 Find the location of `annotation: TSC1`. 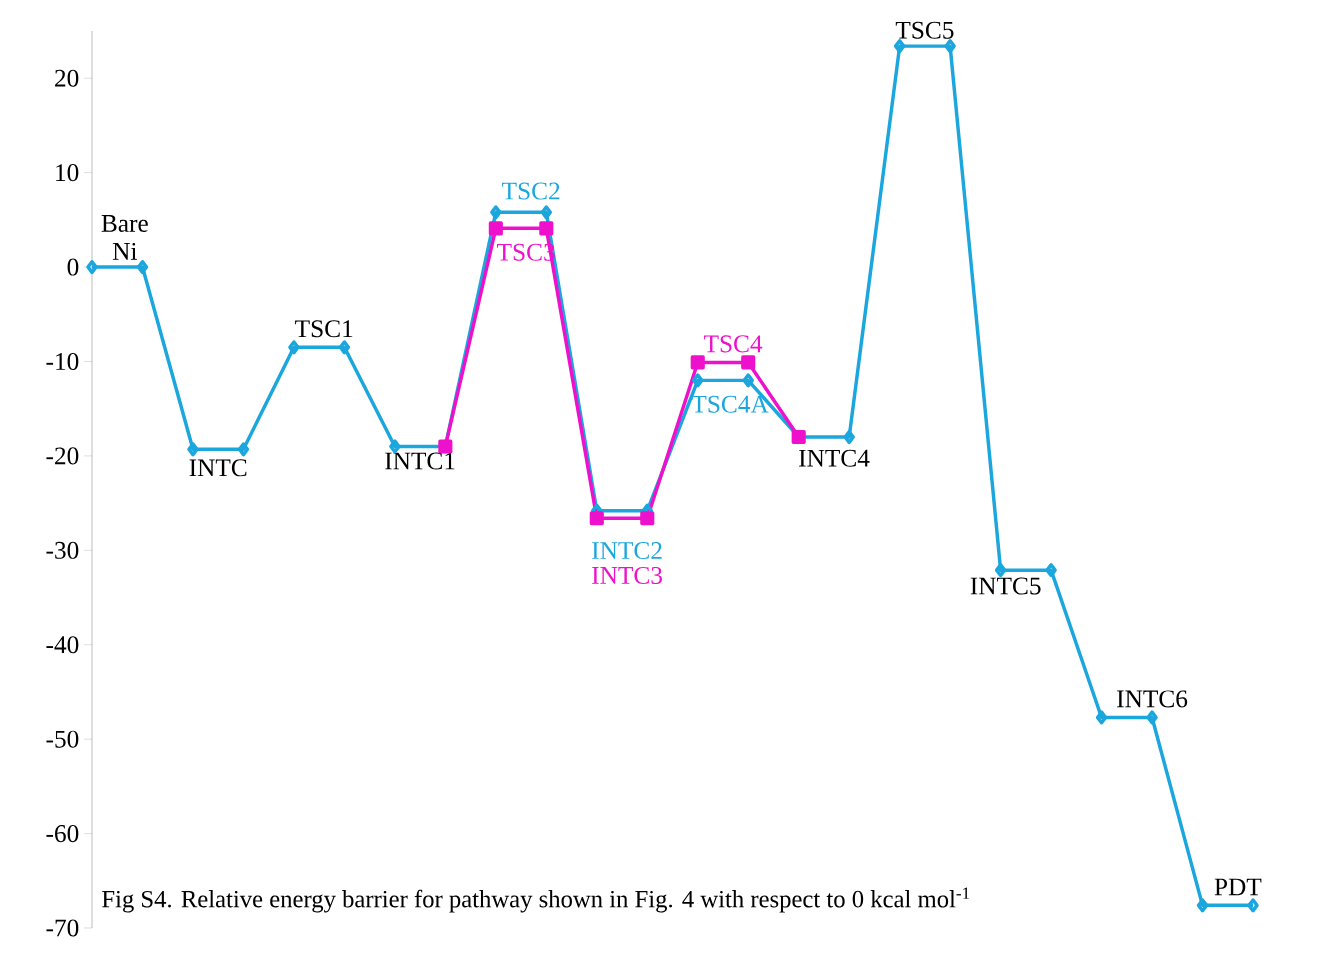

annotation: TSC1 is located at coordinates (324, 329).